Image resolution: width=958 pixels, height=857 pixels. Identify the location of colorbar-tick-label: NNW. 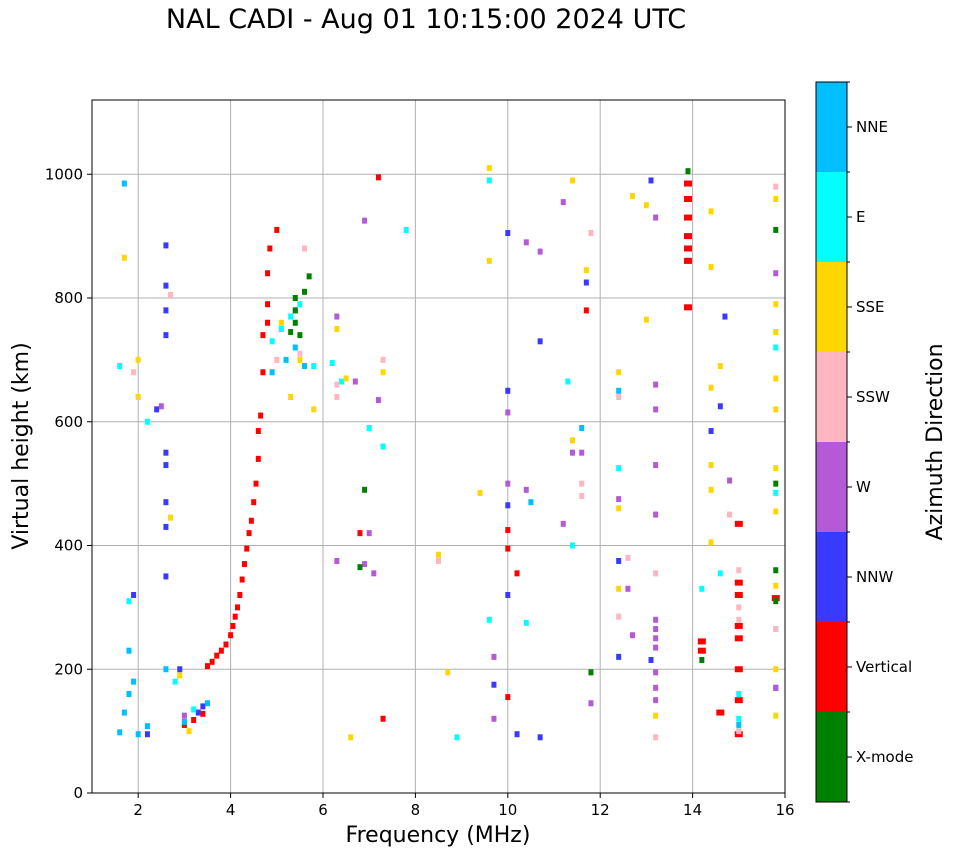
(874, 577).